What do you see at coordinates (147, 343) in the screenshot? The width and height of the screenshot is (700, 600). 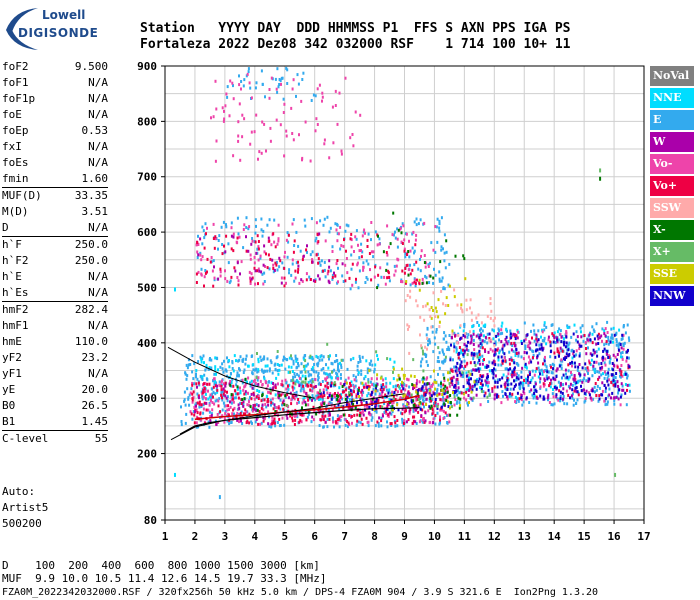 I see `y-tick-label: 400` at bounding box center [147, 343].